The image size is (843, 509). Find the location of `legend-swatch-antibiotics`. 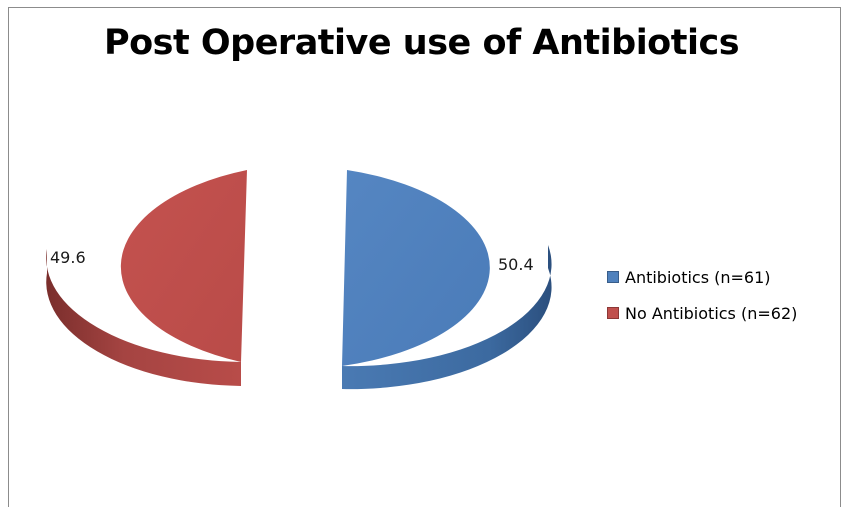

legend-swatch-antibiotics is located at coordinates (613, 277).